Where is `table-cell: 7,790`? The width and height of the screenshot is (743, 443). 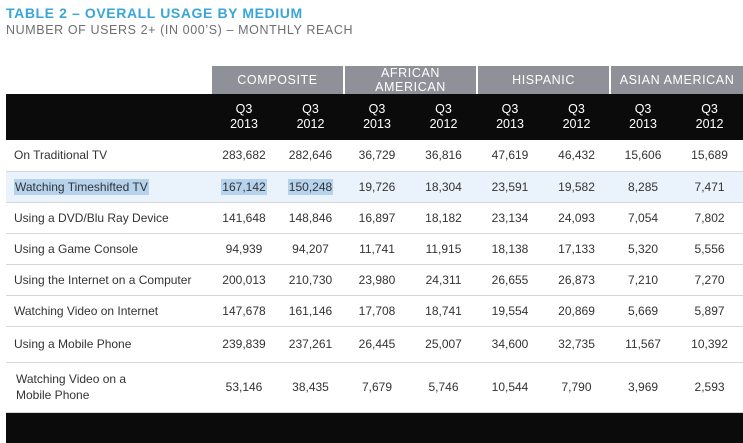
table-cell: 7,790 is located at coordinates (577, 387).